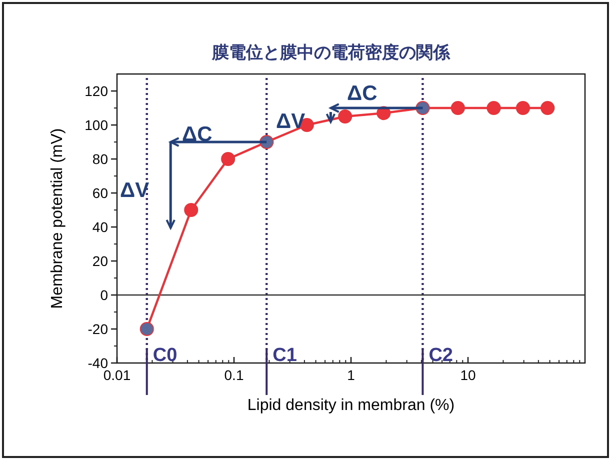 This screenshot has height=460, width=611. What do you see at coordinates (165, 355) in the screenshot?
I see `ref-line-label: C0` at bounding box center [165, 355].